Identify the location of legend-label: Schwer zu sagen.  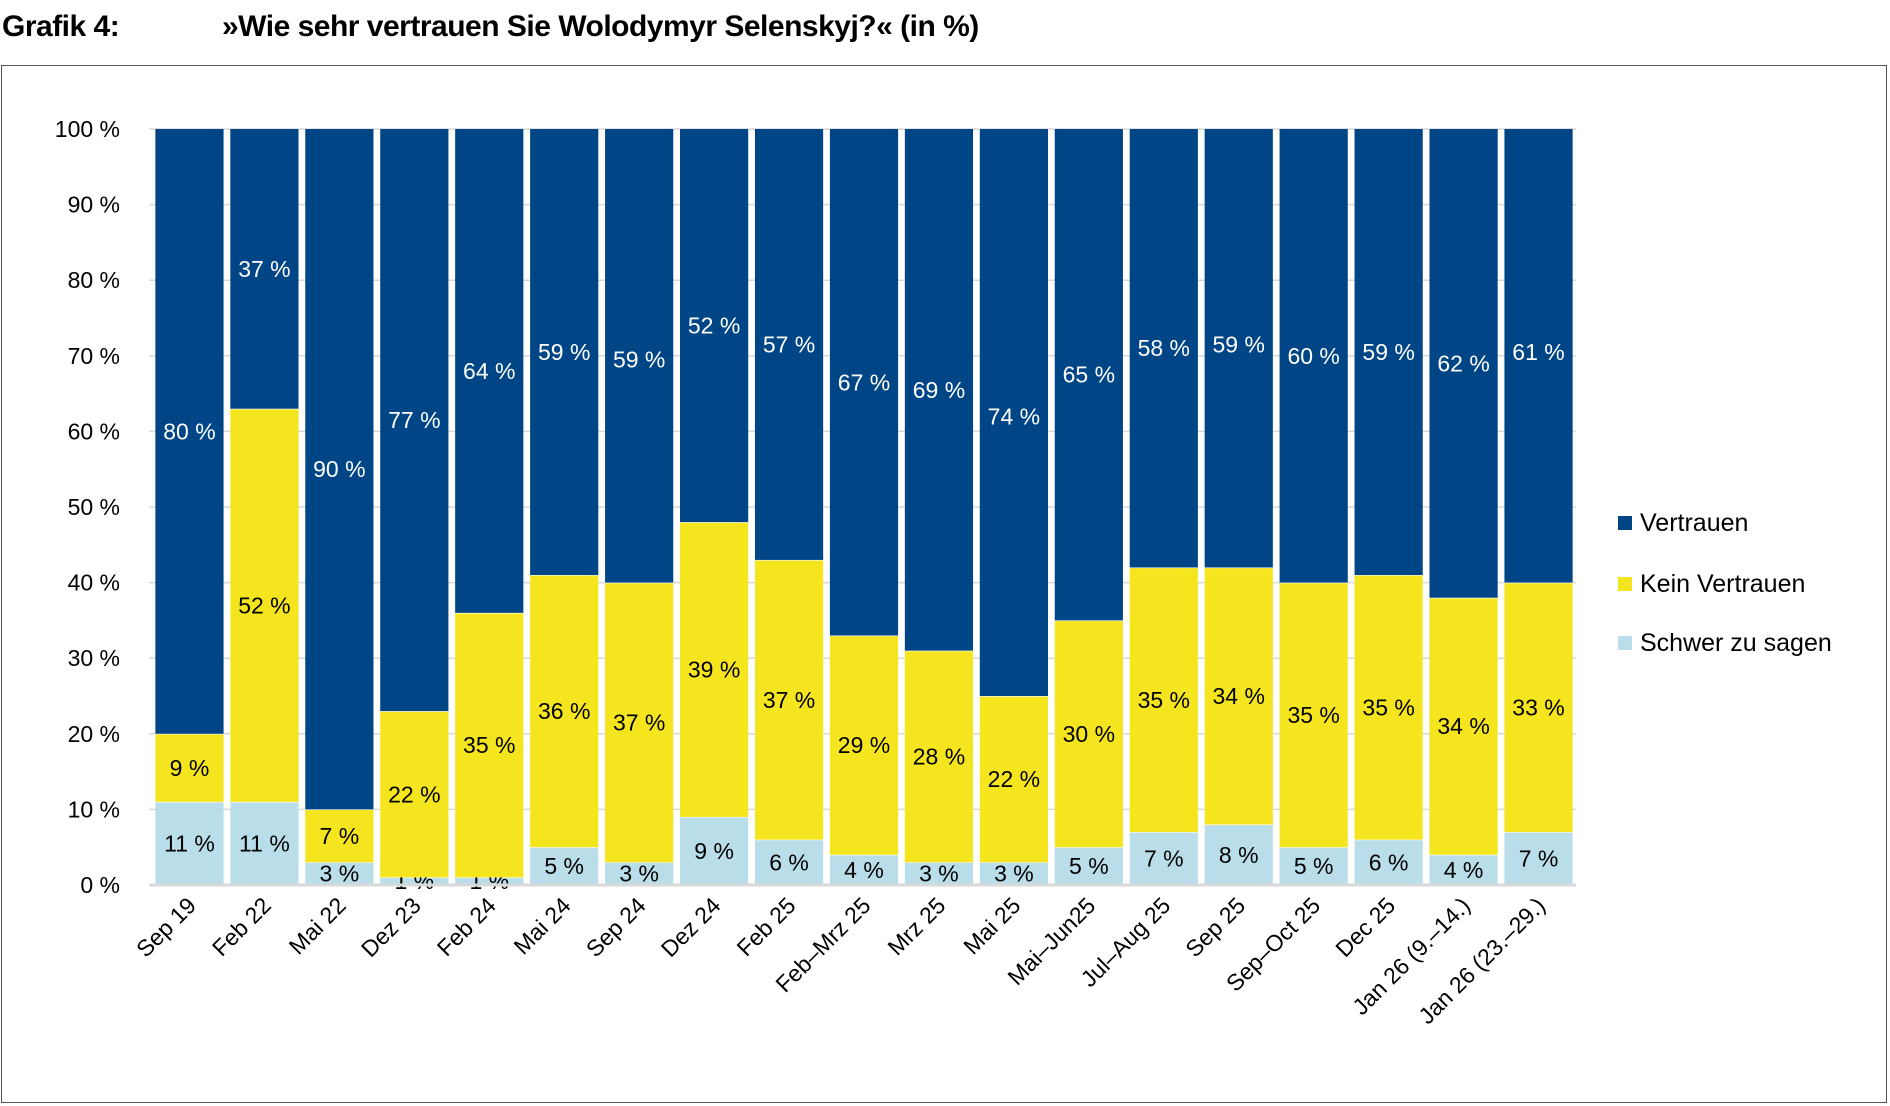
(1736, 643).